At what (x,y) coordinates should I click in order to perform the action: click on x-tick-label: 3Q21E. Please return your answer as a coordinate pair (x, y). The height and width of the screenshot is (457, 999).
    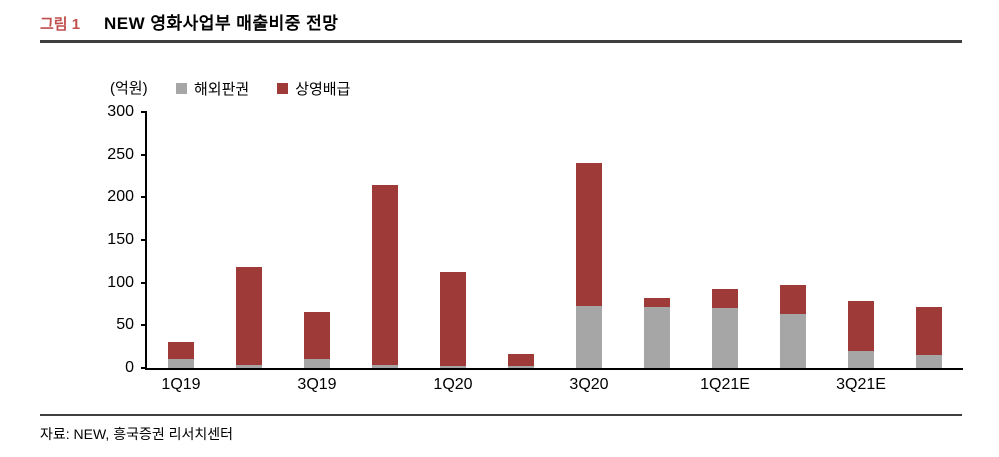
    Looking at the image, I should click on (861, 384).